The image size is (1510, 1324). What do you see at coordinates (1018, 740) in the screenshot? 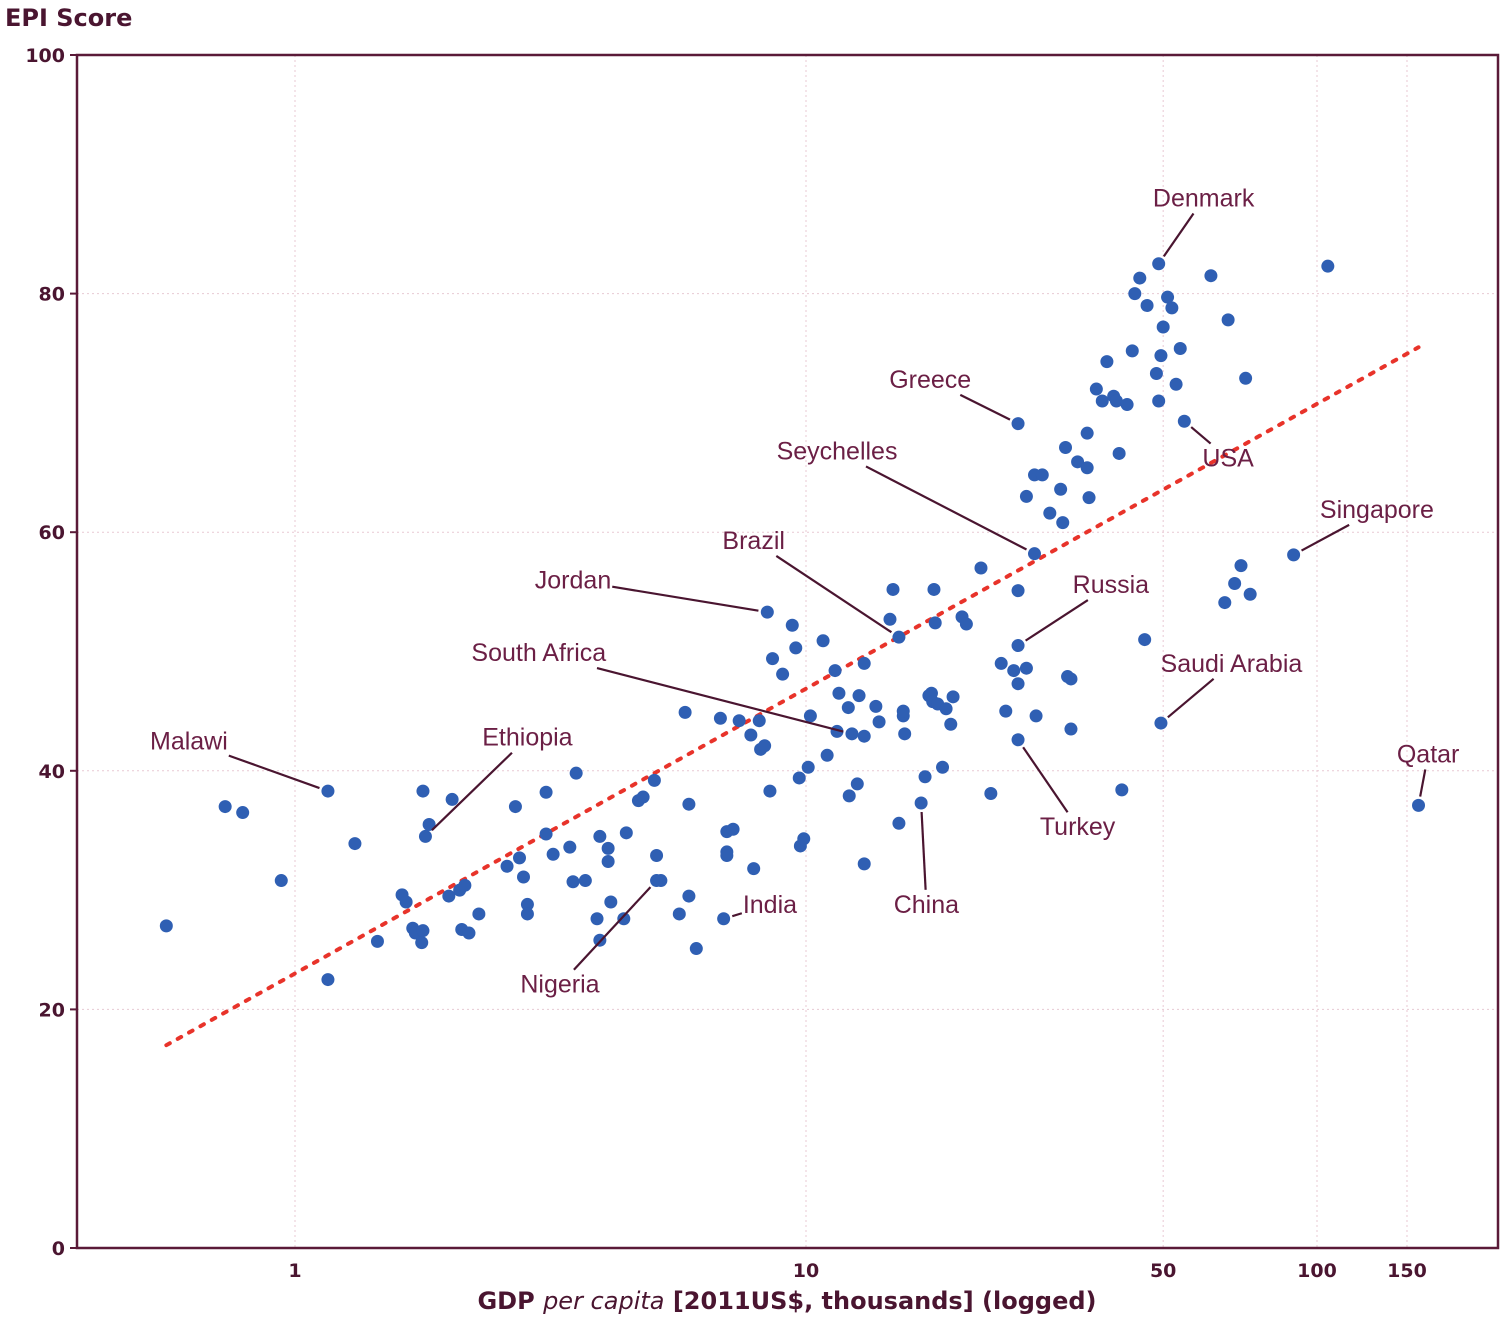
I see `point-turkey` at bounding box center [1018, 740].